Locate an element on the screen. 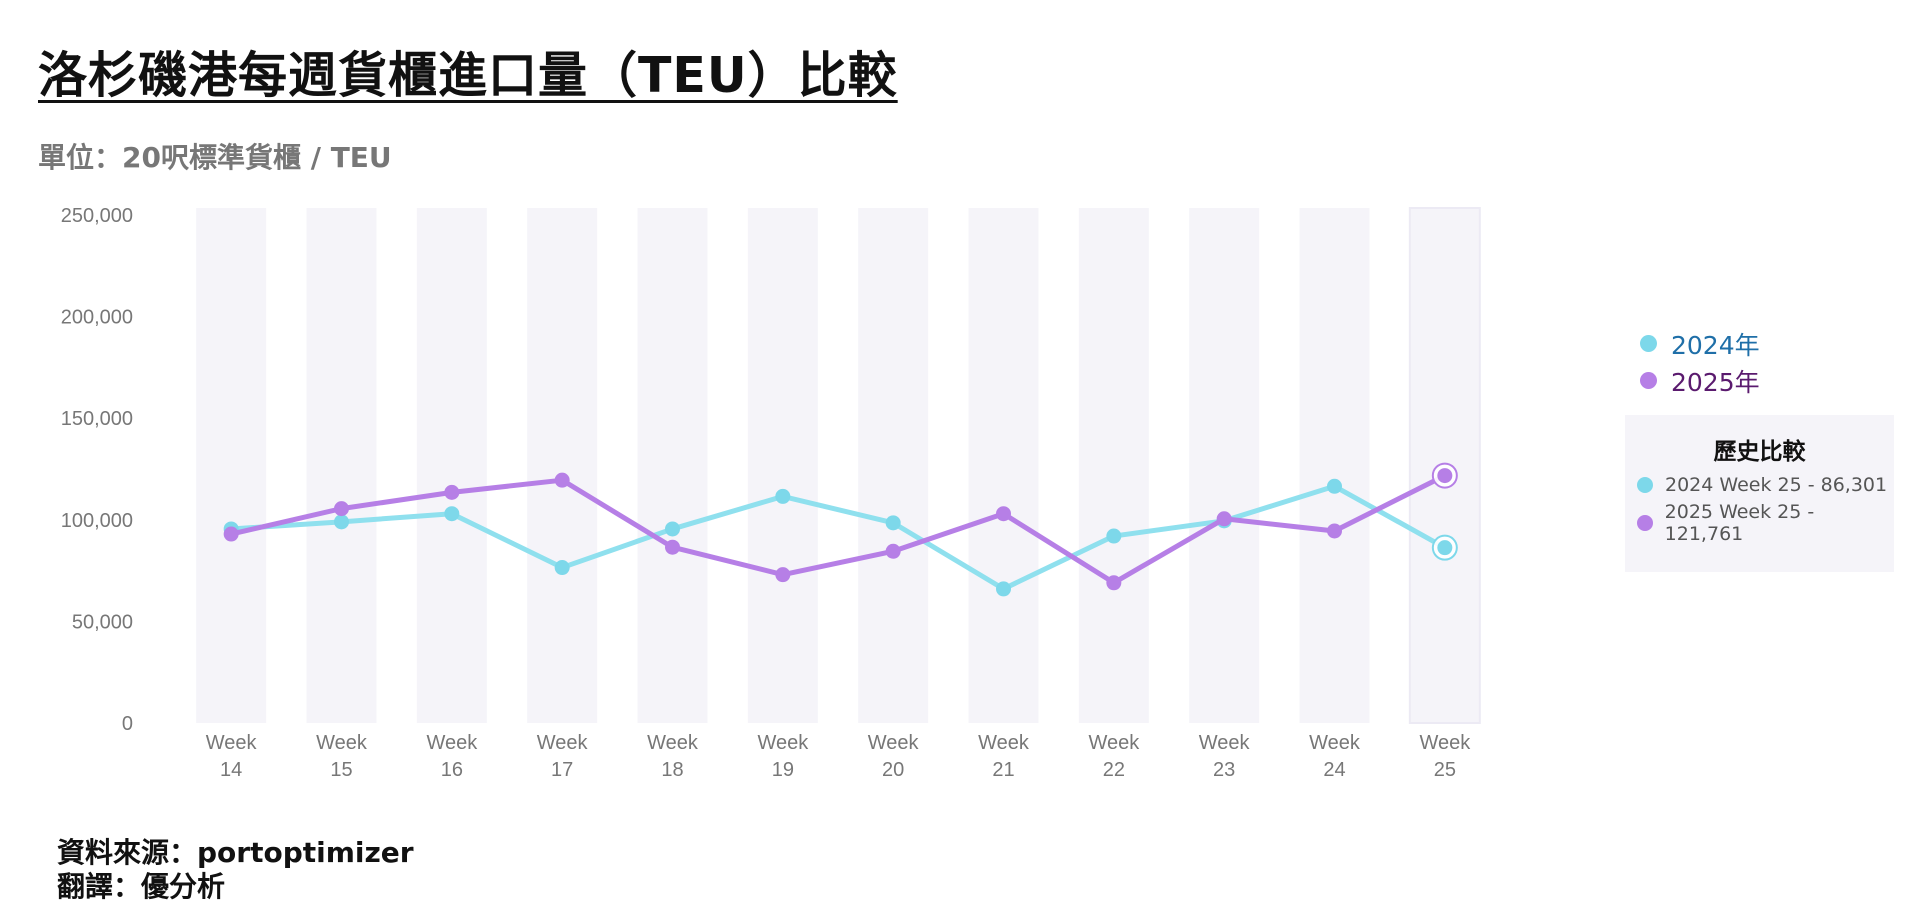 Image resolution: width=1920 pixels, height=917 pixels. history-row-label: 2025 Week 25 - 121,761 is located at coordinates (1739, 523).